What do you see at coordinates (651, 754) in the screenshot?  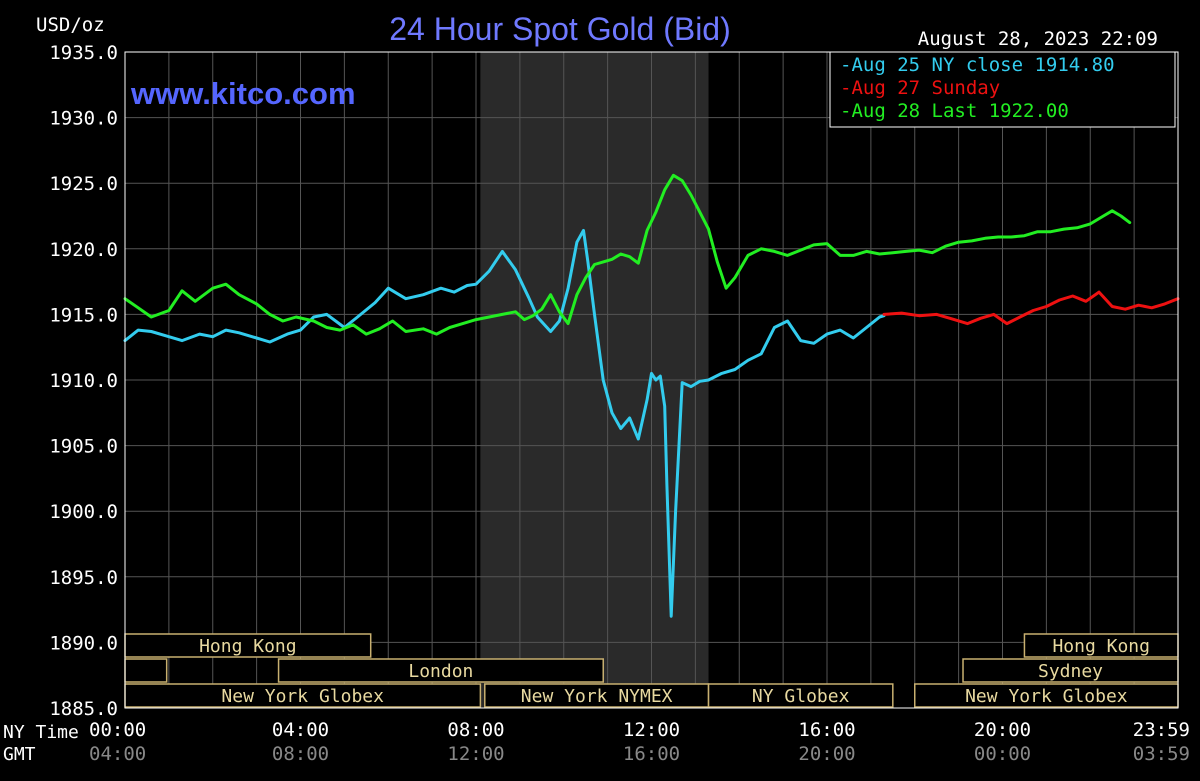 I see `gmt-tick-label: 16:00` at bounding box center [651, 754].